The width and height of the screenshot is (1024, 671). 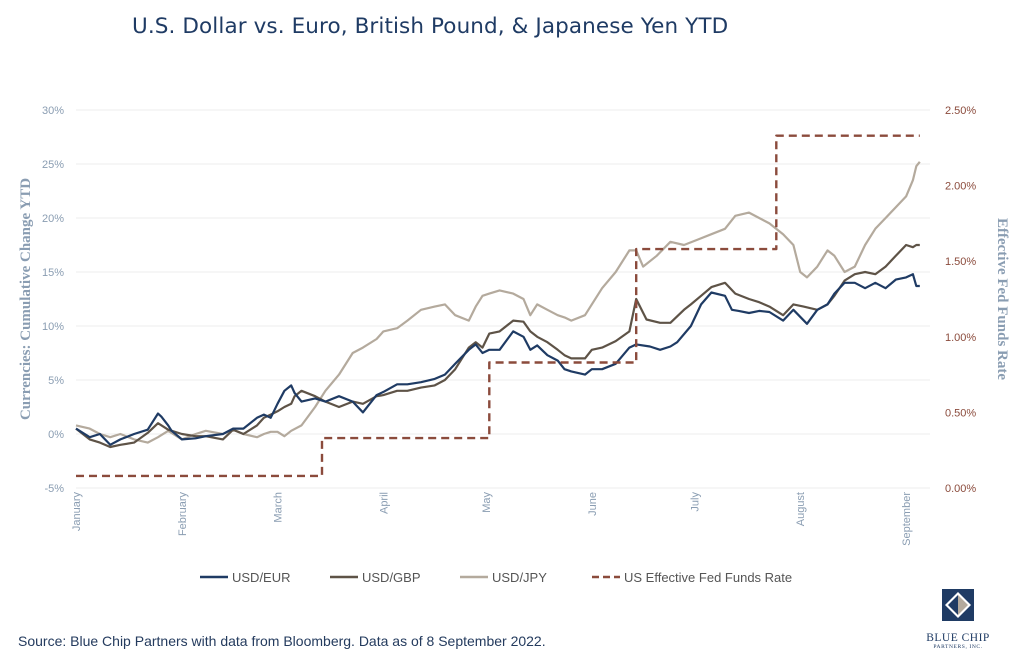 What do you see at coordinates (695, 502) in the screenshot?
I see `x-tick-label: July` at bounding box center [695, 502].